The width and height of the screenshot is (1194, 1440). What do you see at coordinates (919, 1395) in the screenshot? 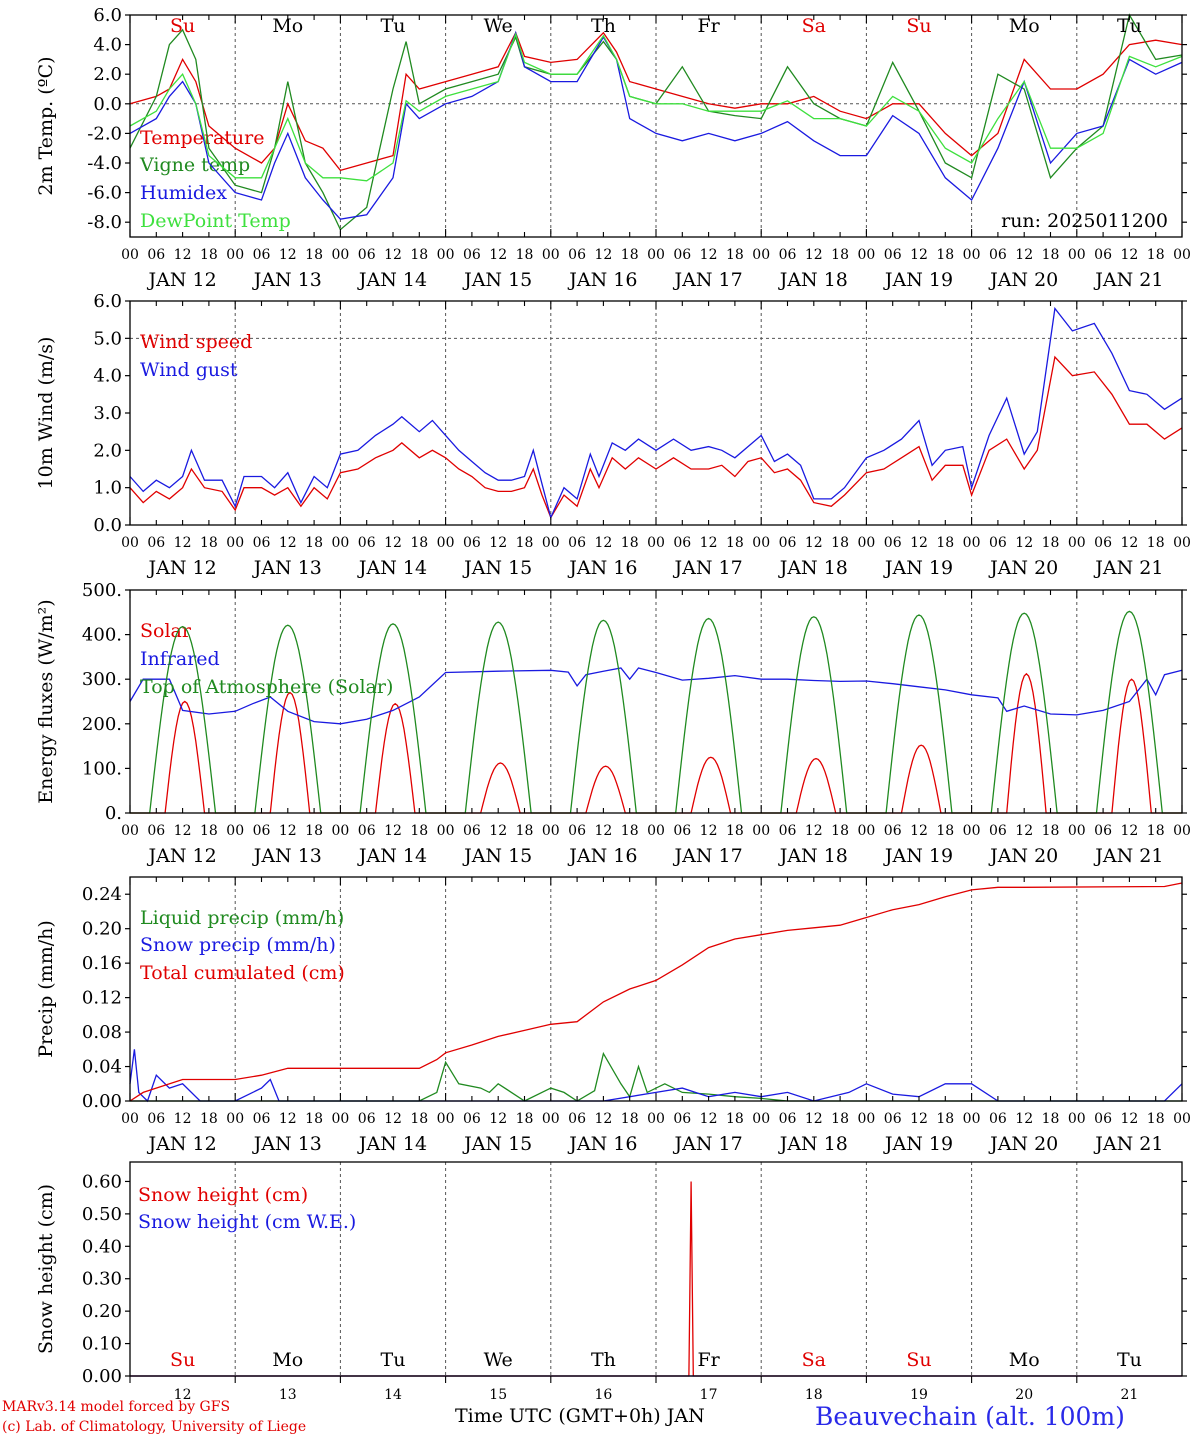
I see `day-number-label: 19` at bounding box center [919, 1395].